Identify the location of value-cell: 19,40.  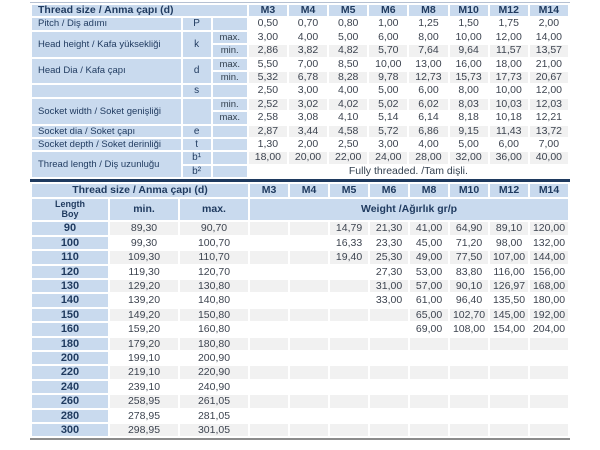
(349, 257).